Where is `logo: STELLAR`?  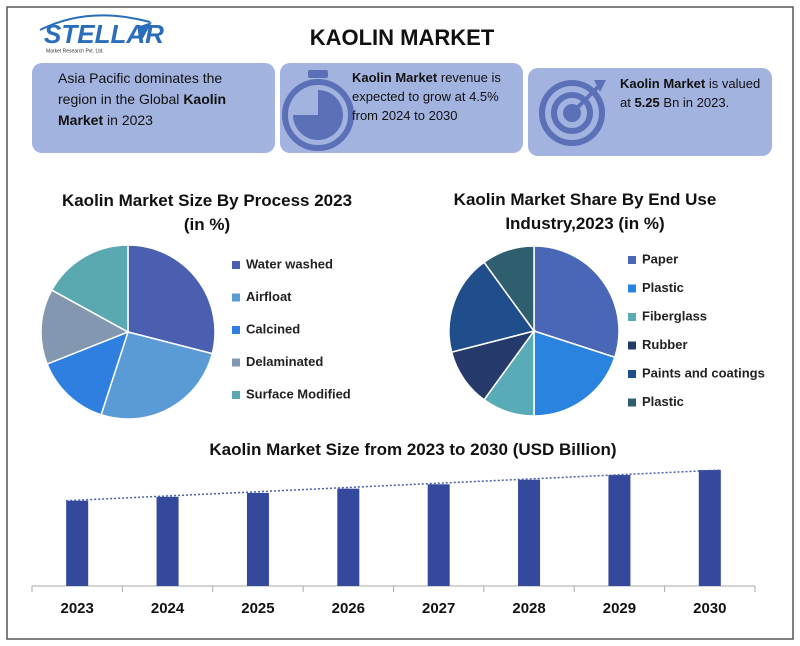
logo: STELLAR is located at coordinates (104, 34).